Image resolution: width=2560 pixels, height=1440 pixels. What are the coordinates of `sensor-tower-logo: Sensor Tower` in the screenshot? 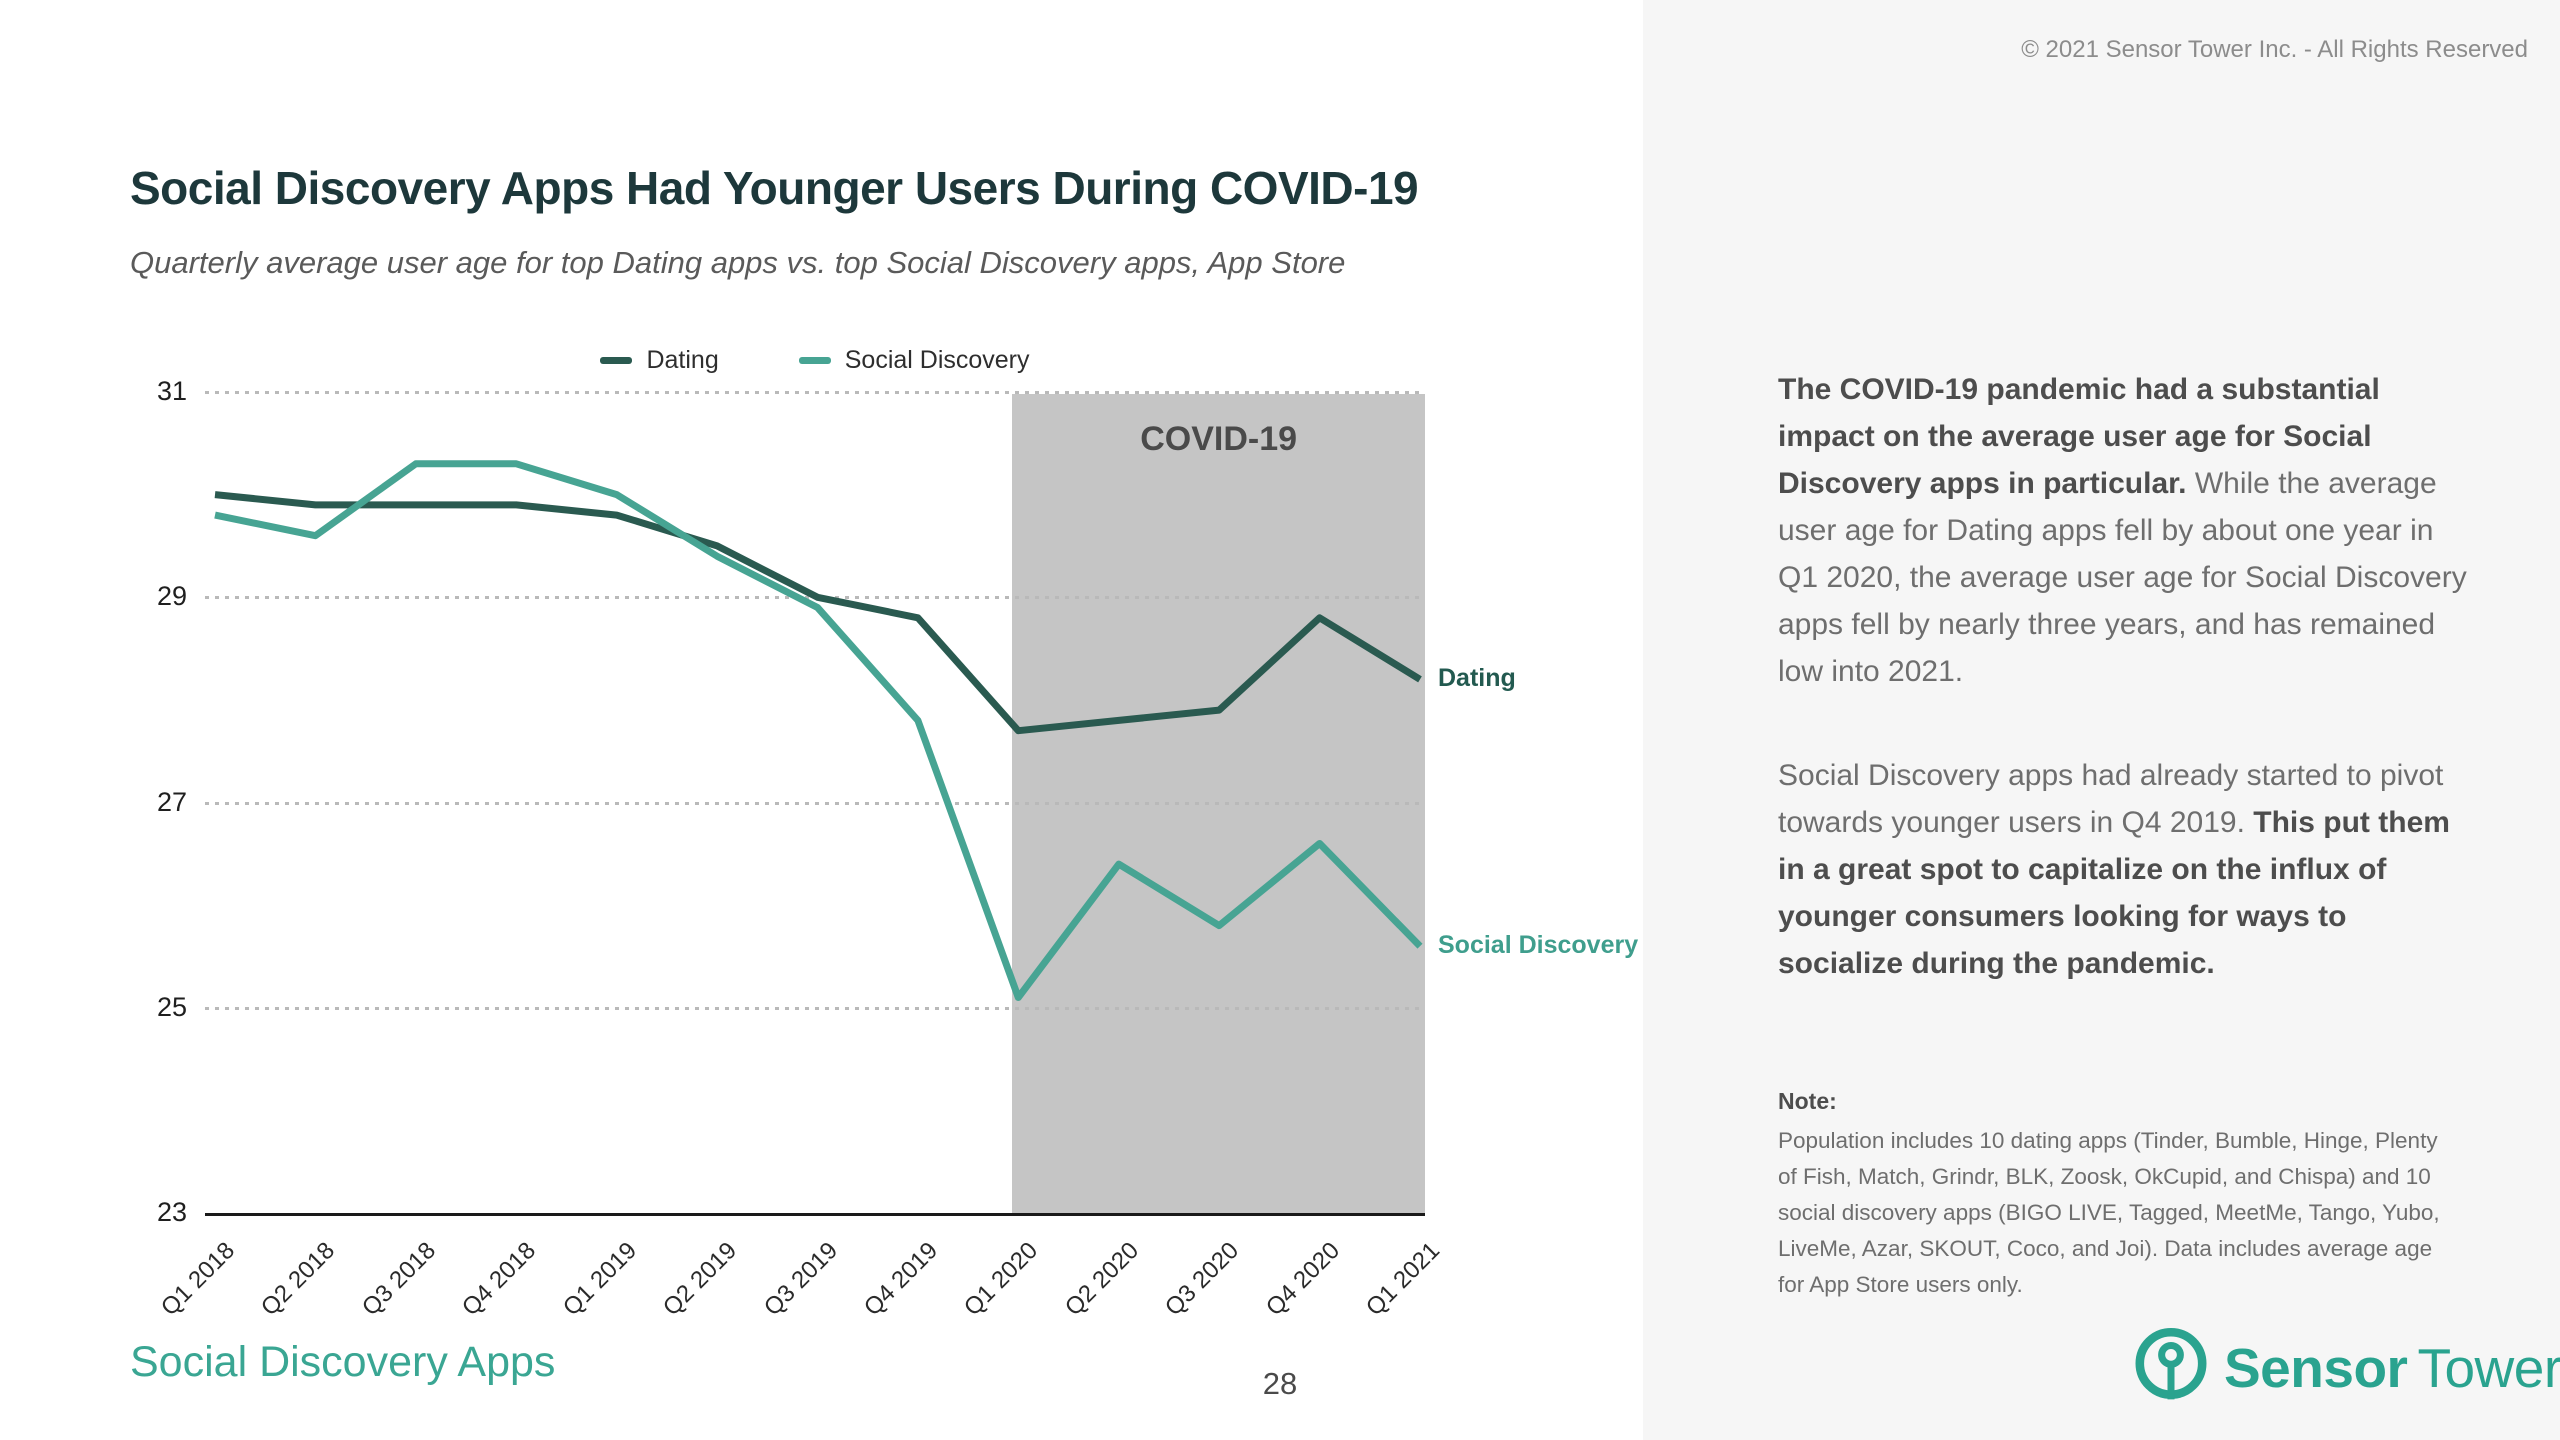 It's located at (2346, 1367).